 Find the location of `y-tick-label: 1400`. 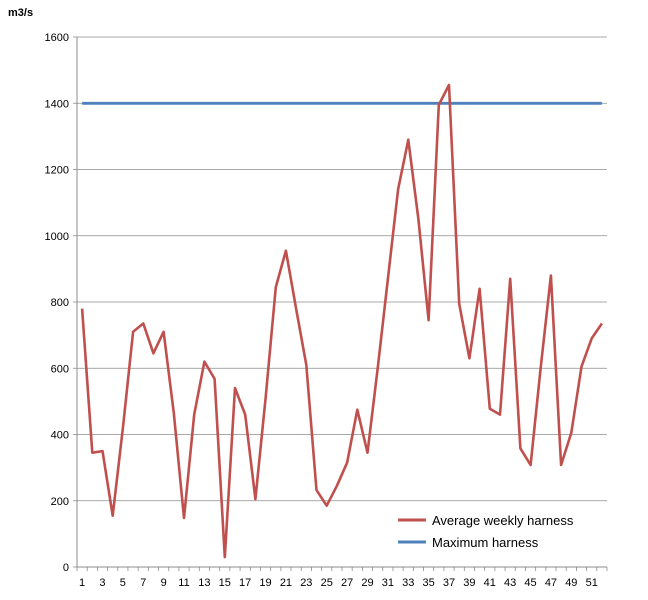

y-tick-label: 1400 is located at coordinates (57, 104).